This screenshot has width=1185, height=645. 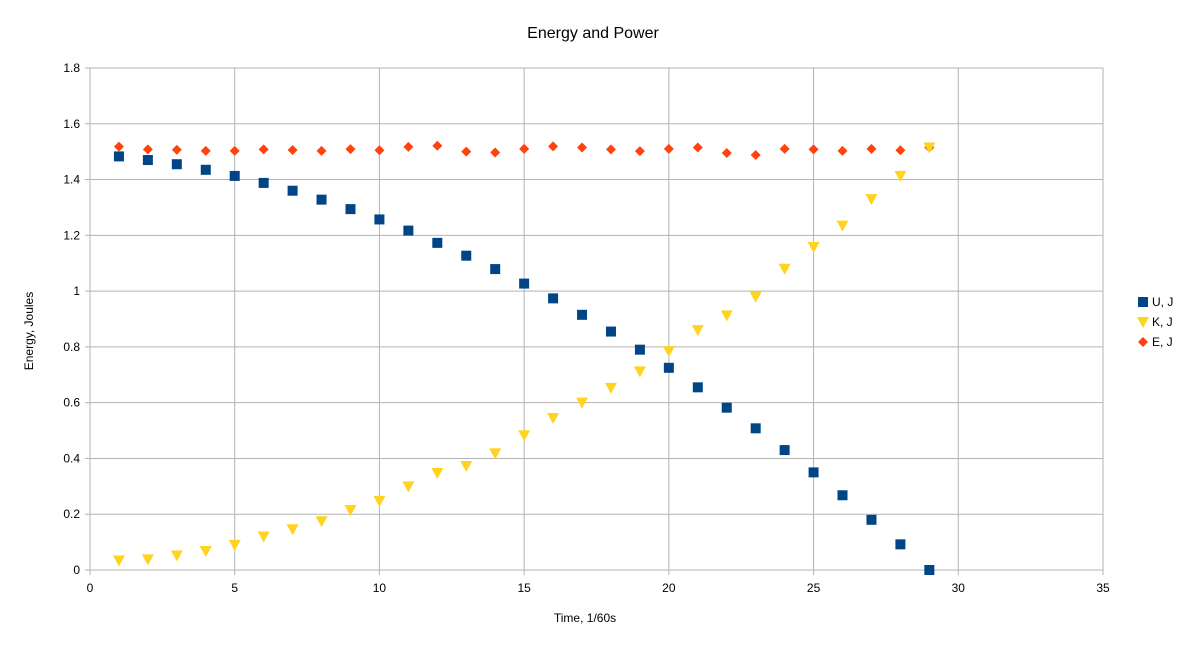 I want to click on y-tick-label: 1.6, so click(x=71, y=124).